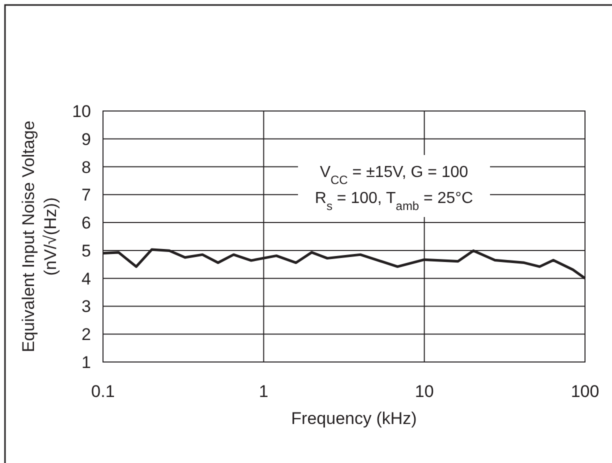 The image size is (612, 463). I want to click on y-tick-label: 5, so click(86, 250).